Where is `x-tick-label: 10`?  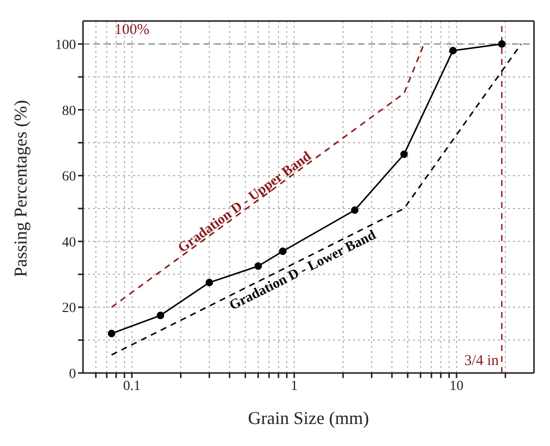 x-tick-label: 10 is located at coordinates (457, 386).